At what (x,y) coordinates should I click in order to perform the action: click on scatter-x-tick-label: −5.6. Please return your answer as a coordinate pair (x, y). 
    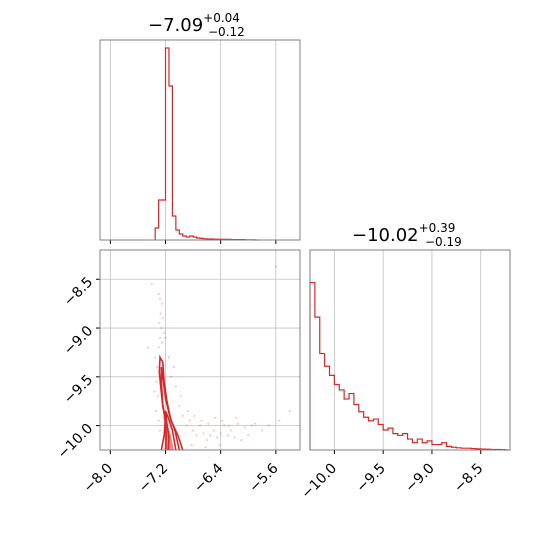
    Looking at the image, I should click on (263, 477).